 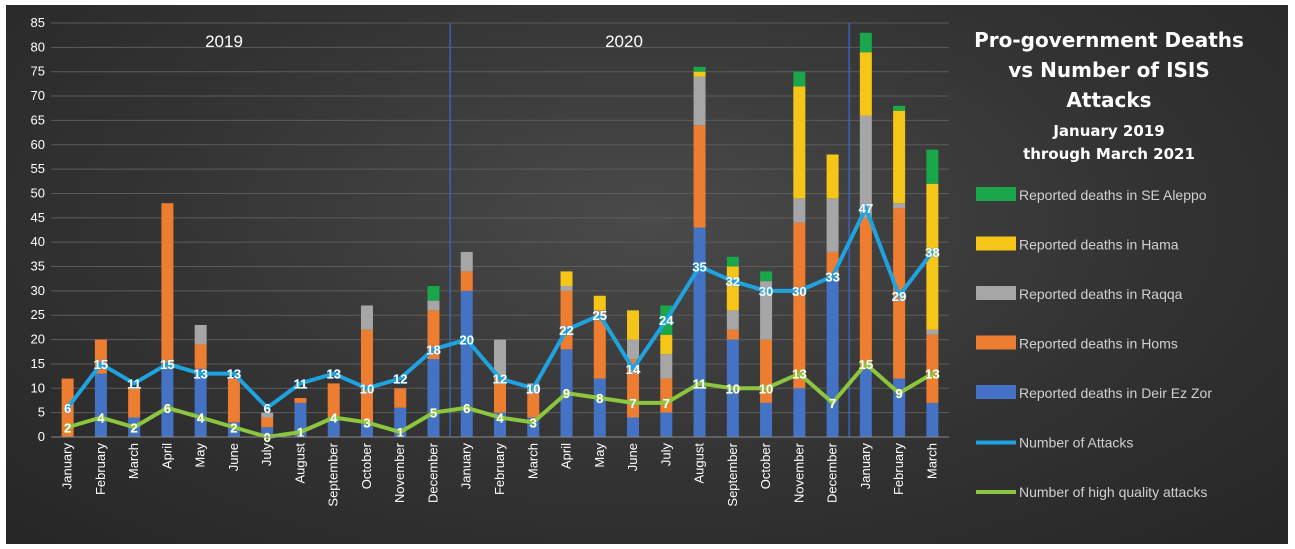 I want to click on x-tick-label: November, so click(x=798, y=472).